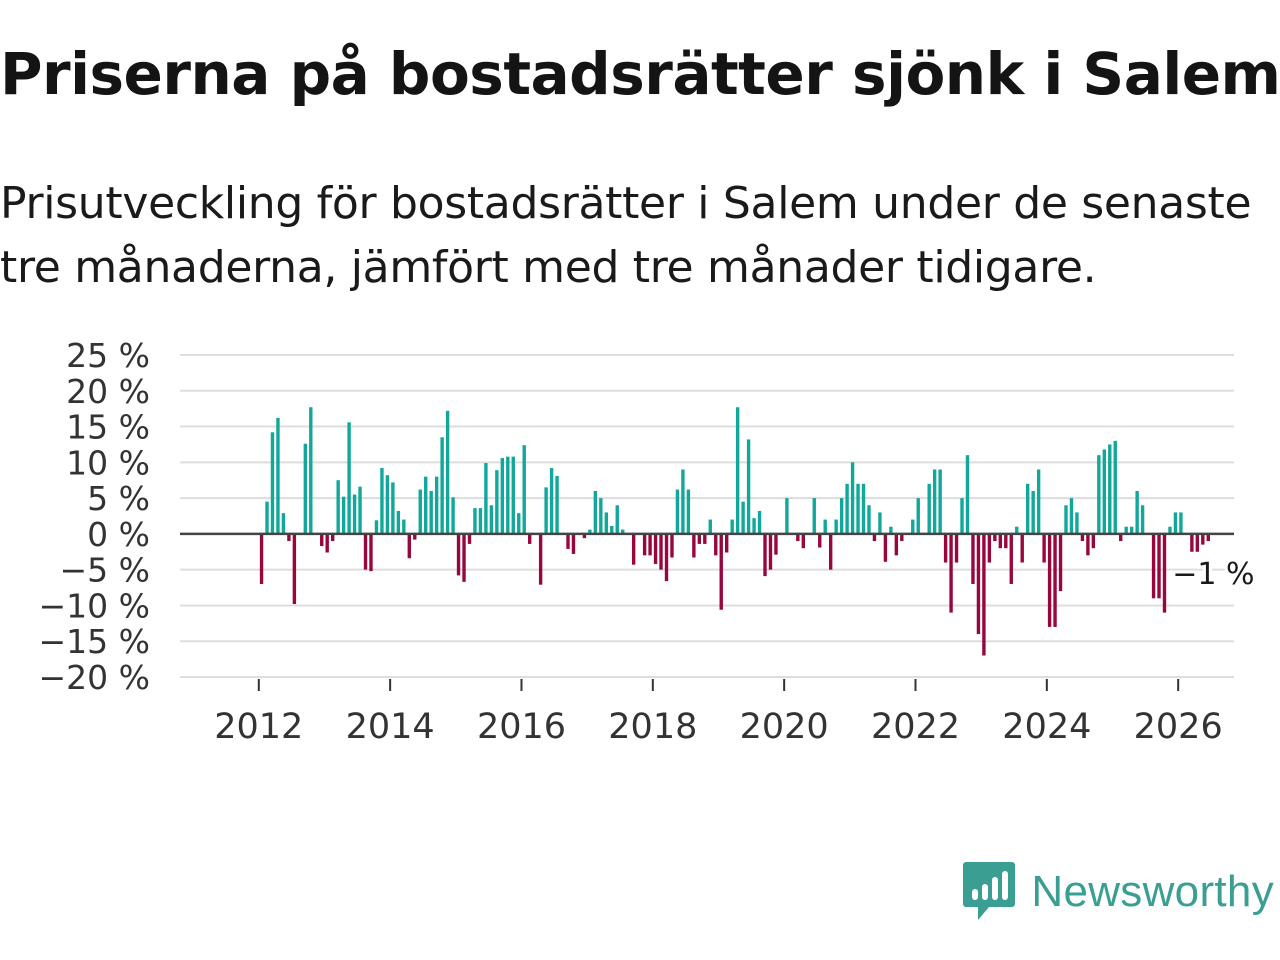 Image resolution: width=1280 pixels, height=960 pixels. Describe the element at coordinates (989, 891) in the screenshot. I see `newsworthy-logo-icon` at that location.